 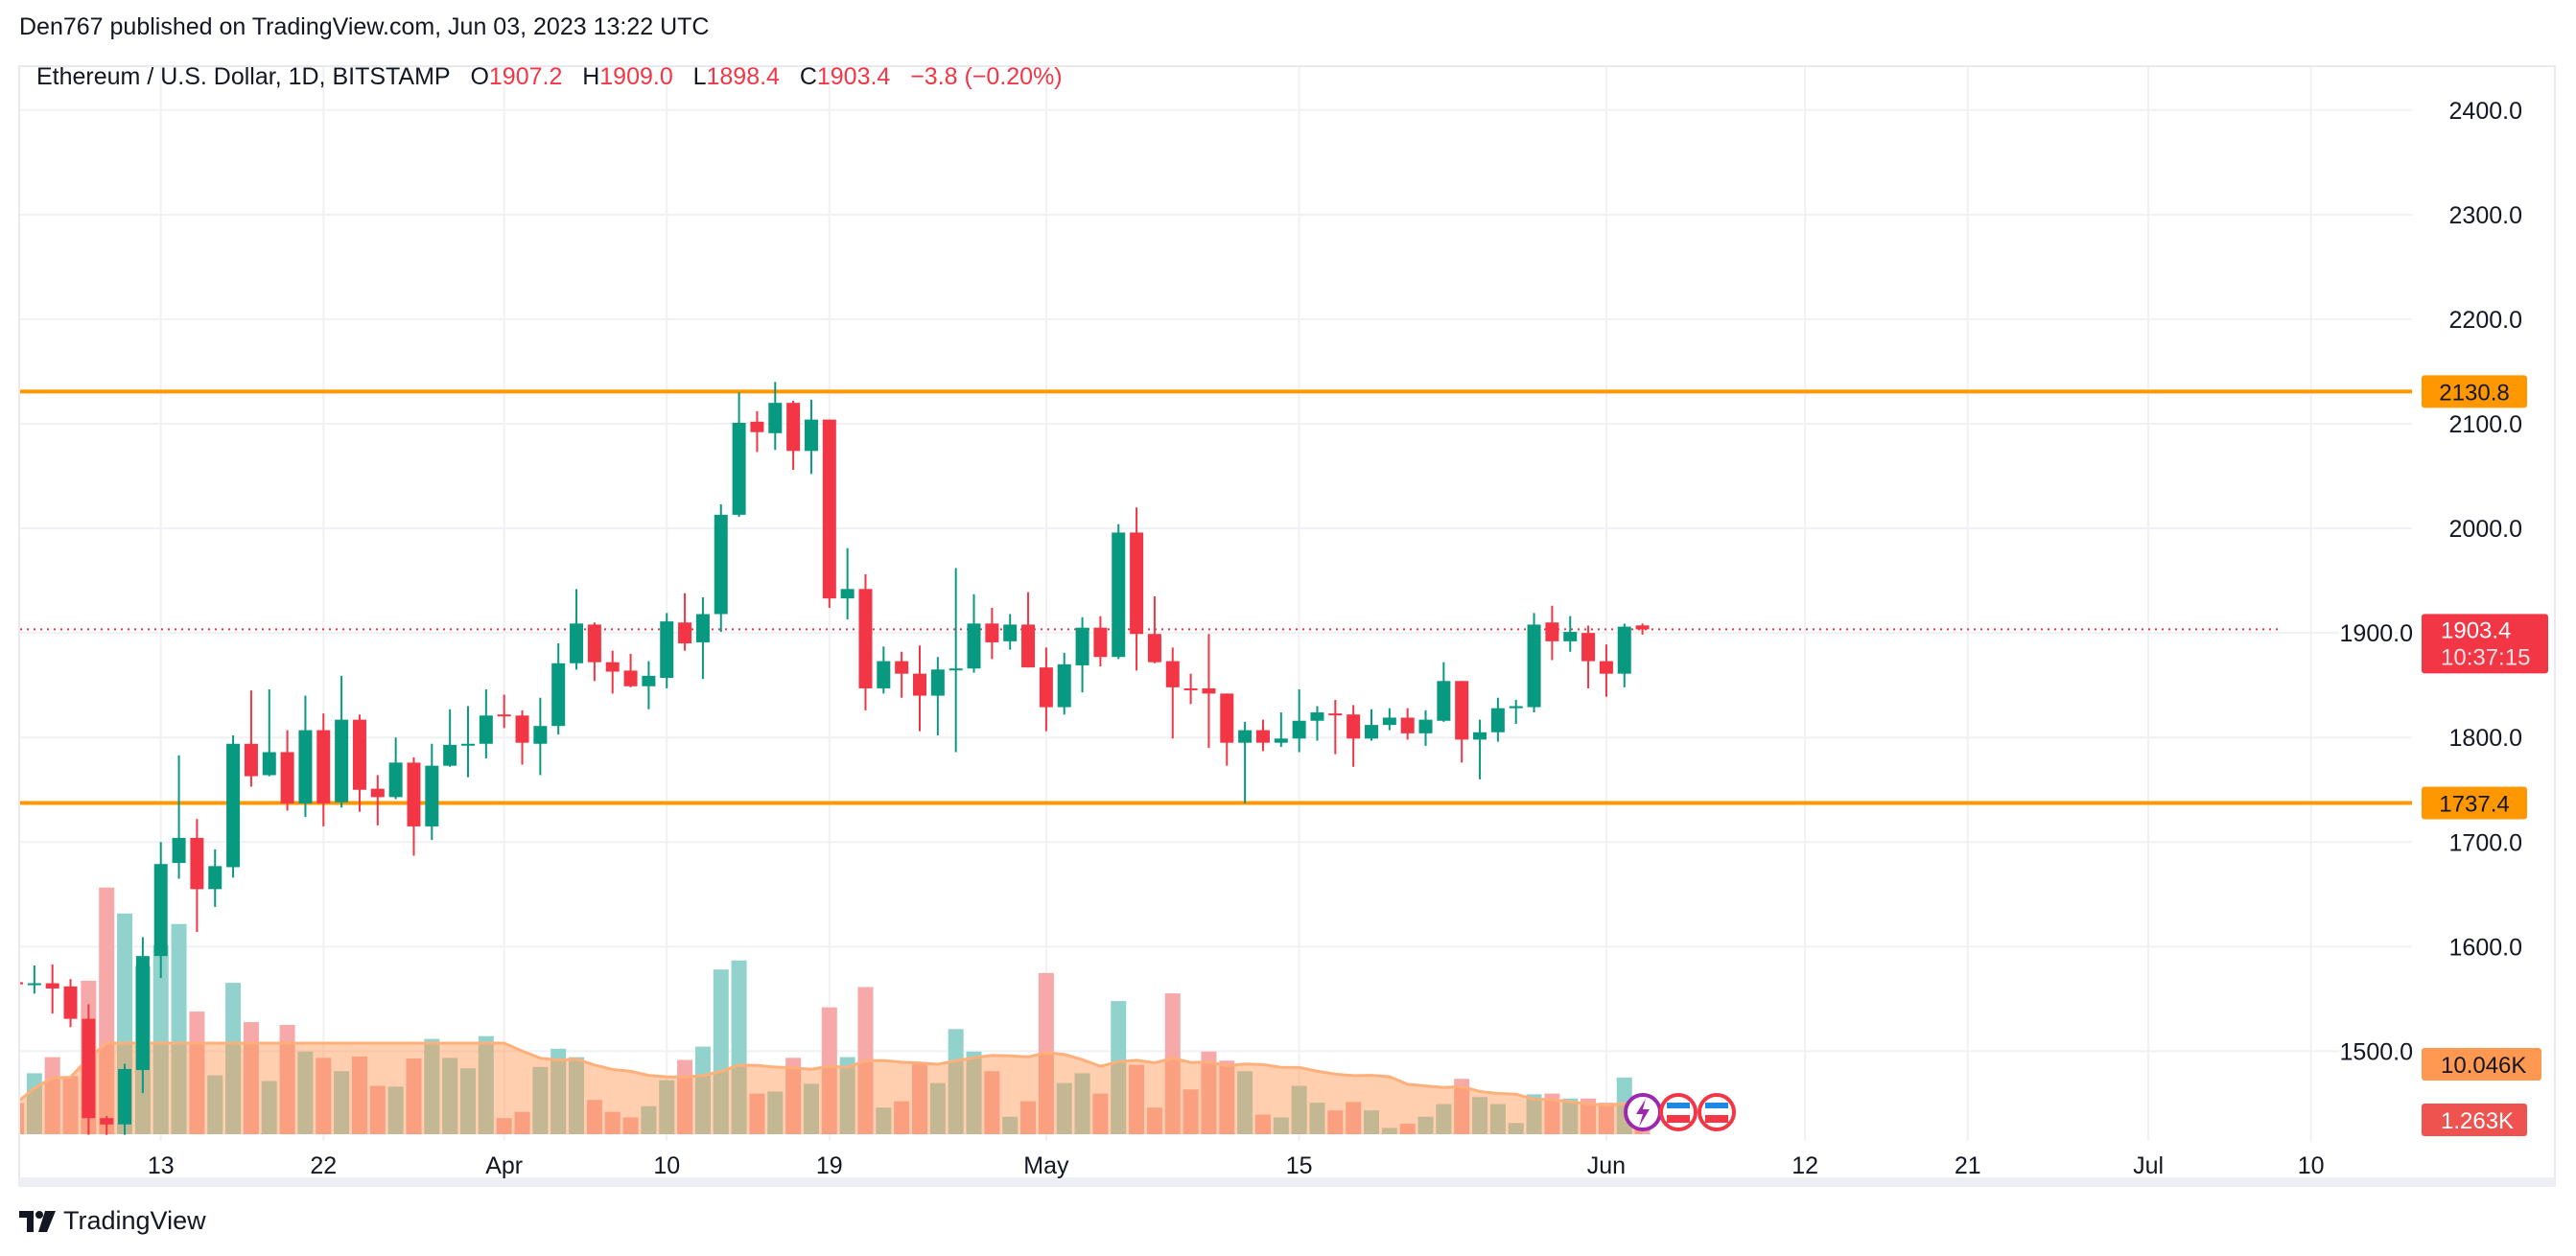 I want to click on last-price-text: 1903.4, so click(x=2476, y=630).